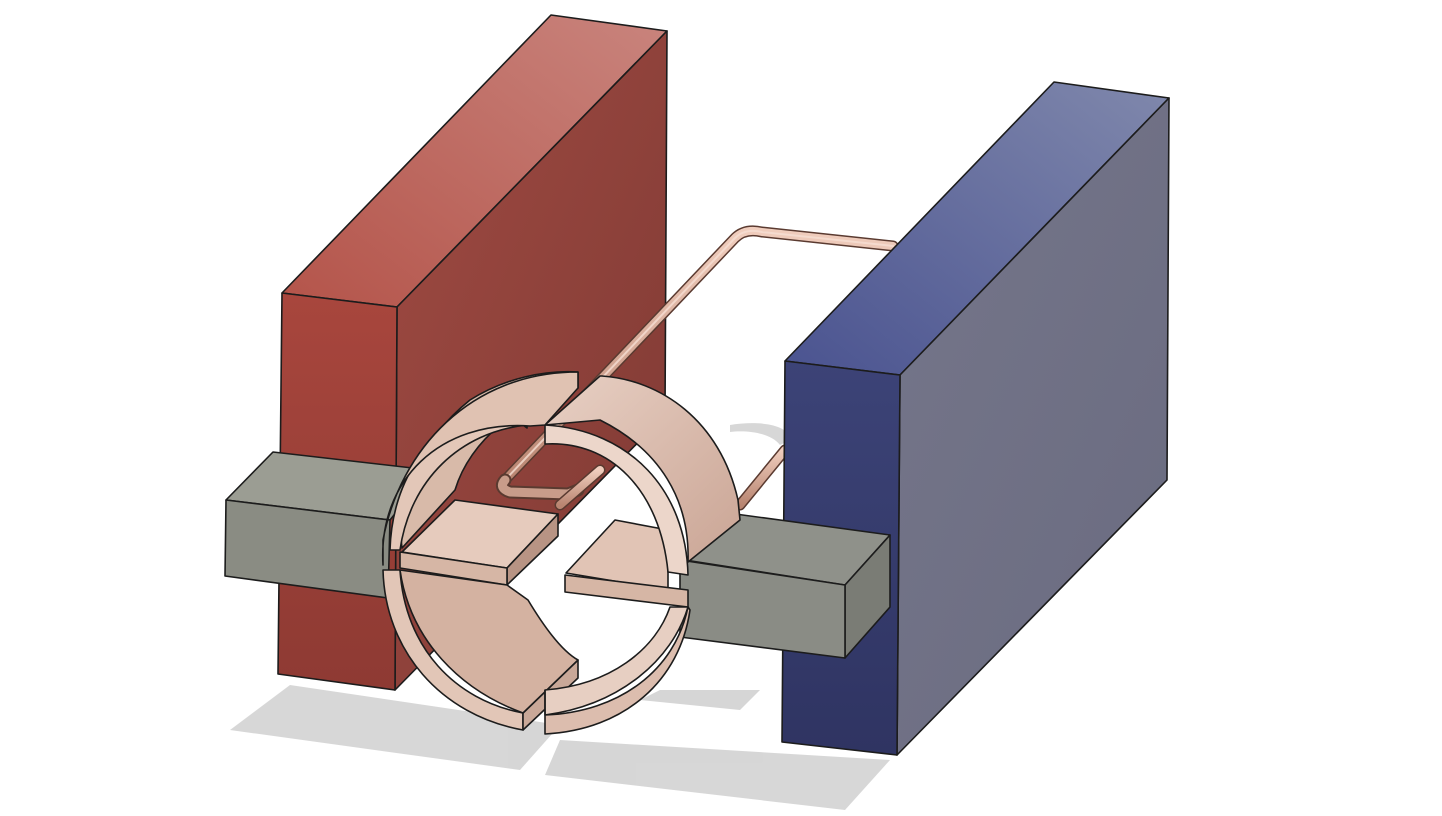 The width and height of the screenshot is (1442, 816). I want to click on commutator-front-ring-upper-right, so click(616, 500).